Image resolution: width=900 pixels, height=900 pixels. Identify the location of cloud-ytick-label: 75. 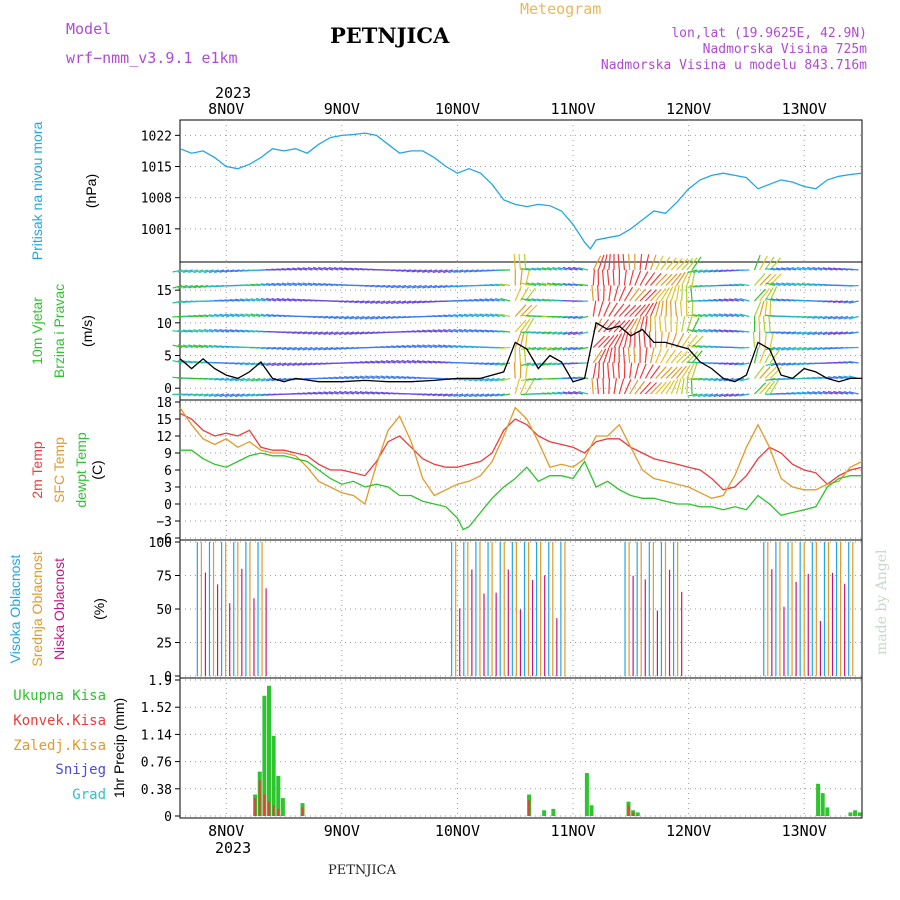
(164, 577).